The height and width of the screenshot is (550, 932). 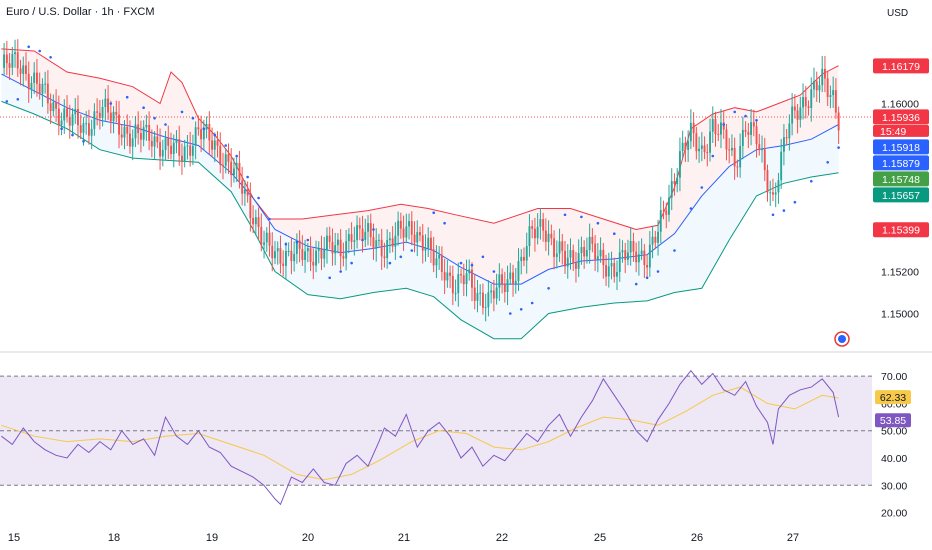 What do you see at coordinates (114, 538) in the screenshot?
I see `x-tick-label: 18` at bounding box center [114, 538].